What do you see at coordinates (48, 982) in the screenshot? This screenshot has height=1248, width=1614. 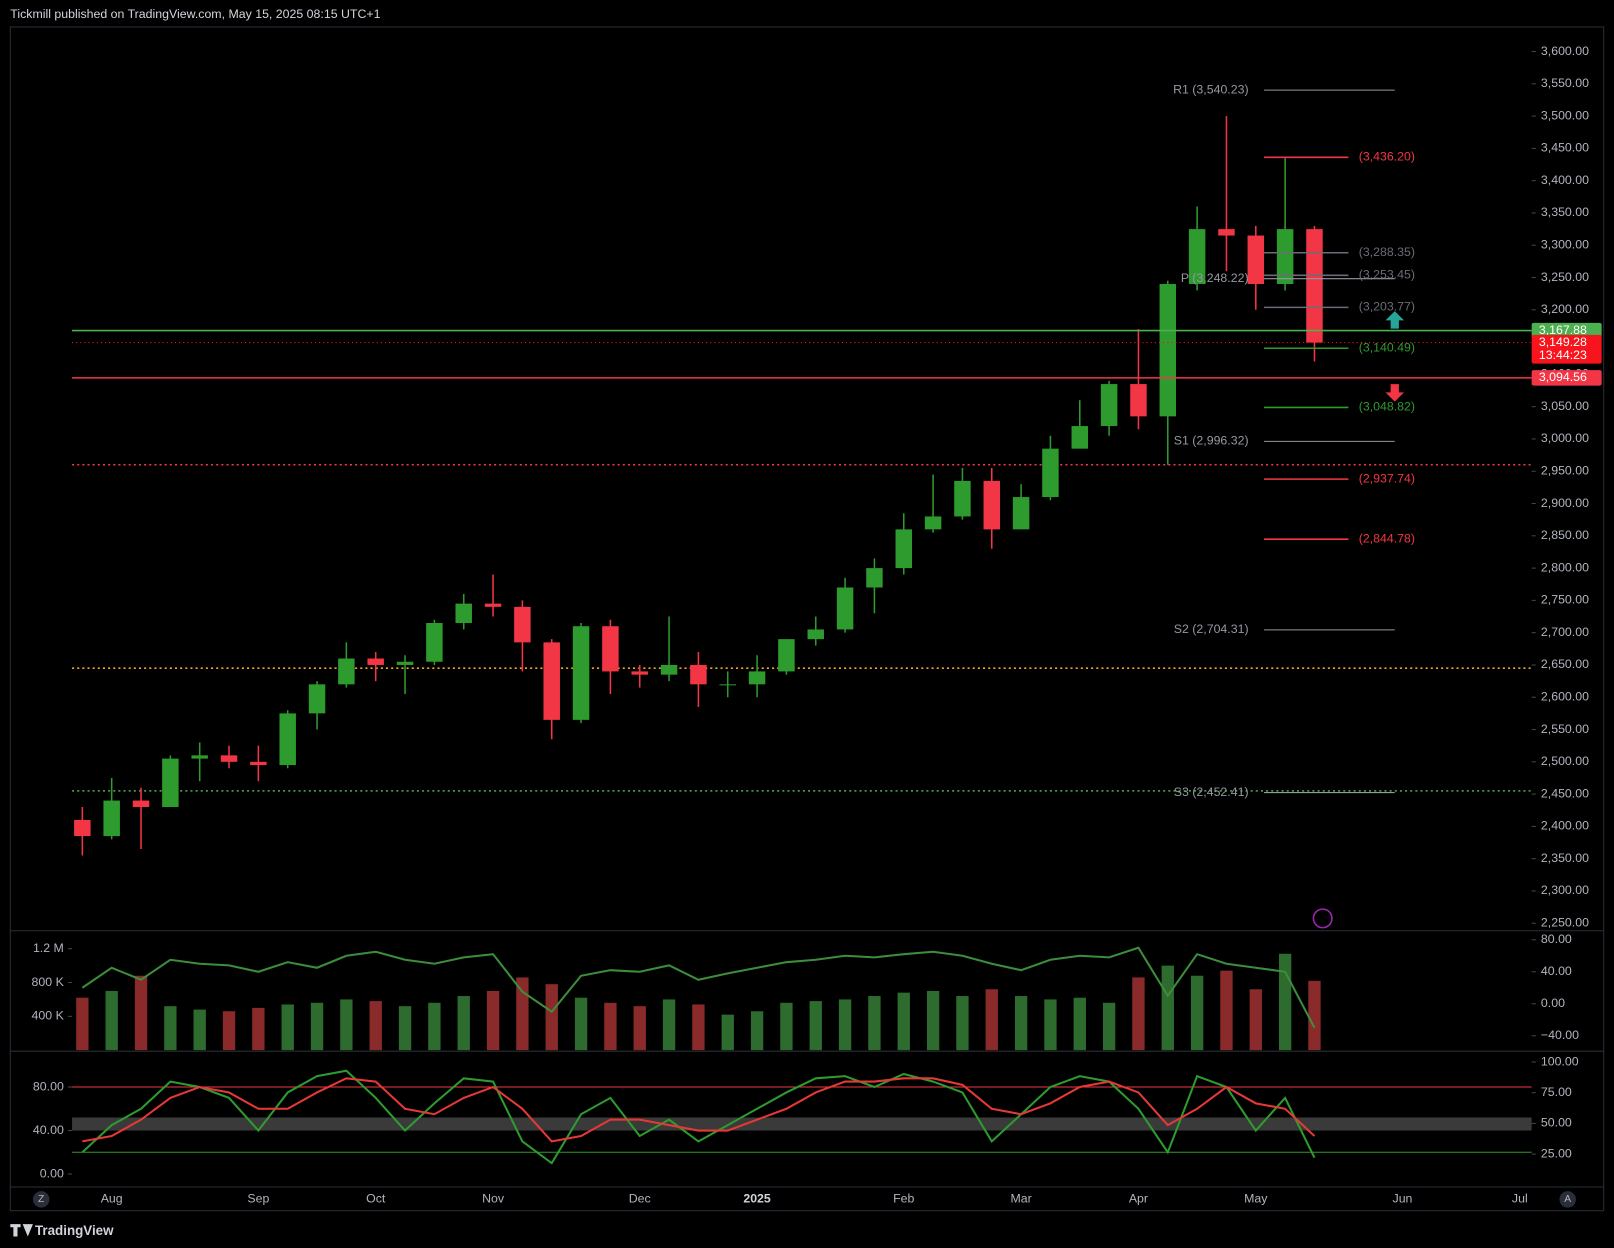 I see `y-tick-label: 800 K` at bounding box center [48, 982].